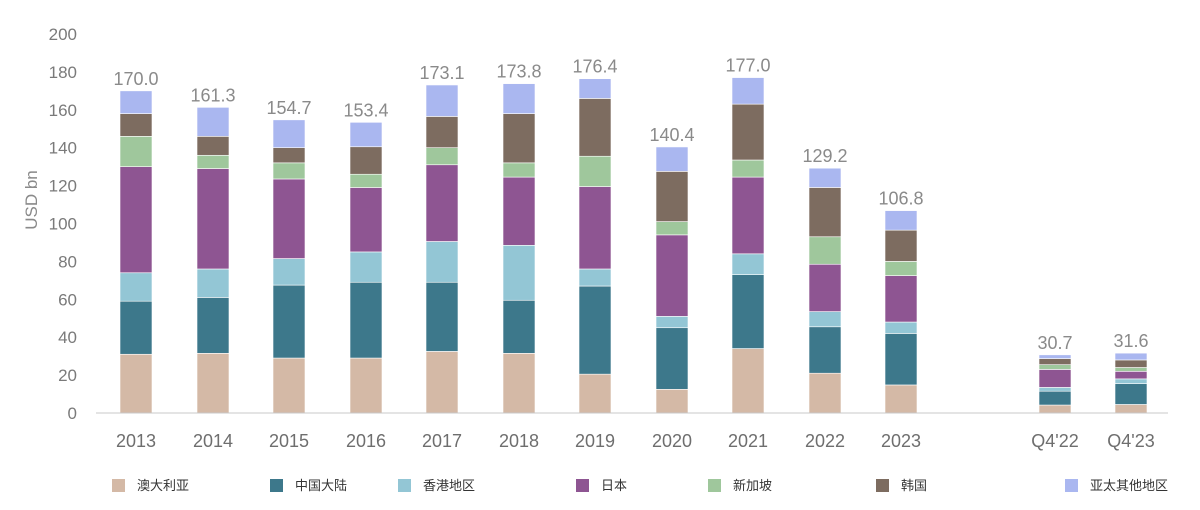  What do you see at coordinates (31, 200) in the screenshot?
I see `y-axis-title: USD bn` at bounding box center [31, 200].